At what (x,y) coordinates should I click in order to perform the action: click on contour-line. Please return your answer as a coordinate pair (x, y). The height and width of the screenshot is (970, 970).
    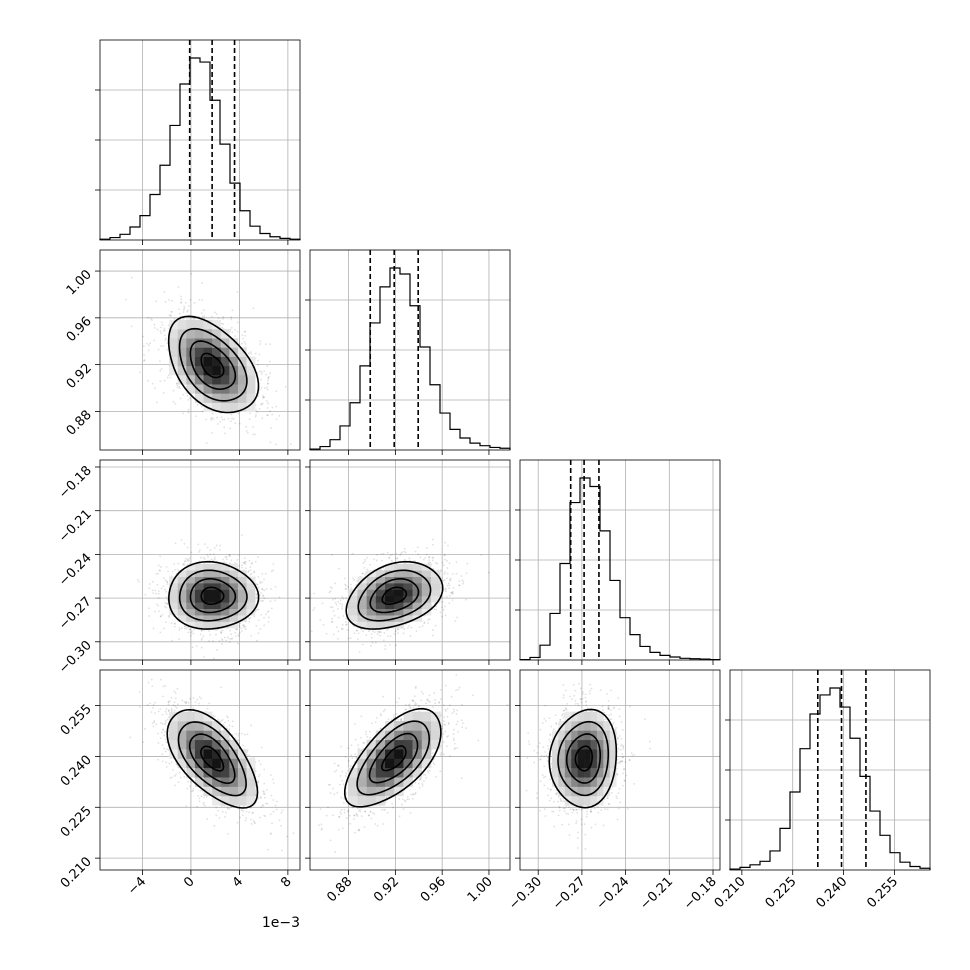
    Looking at the image, I should click on (394, 596).